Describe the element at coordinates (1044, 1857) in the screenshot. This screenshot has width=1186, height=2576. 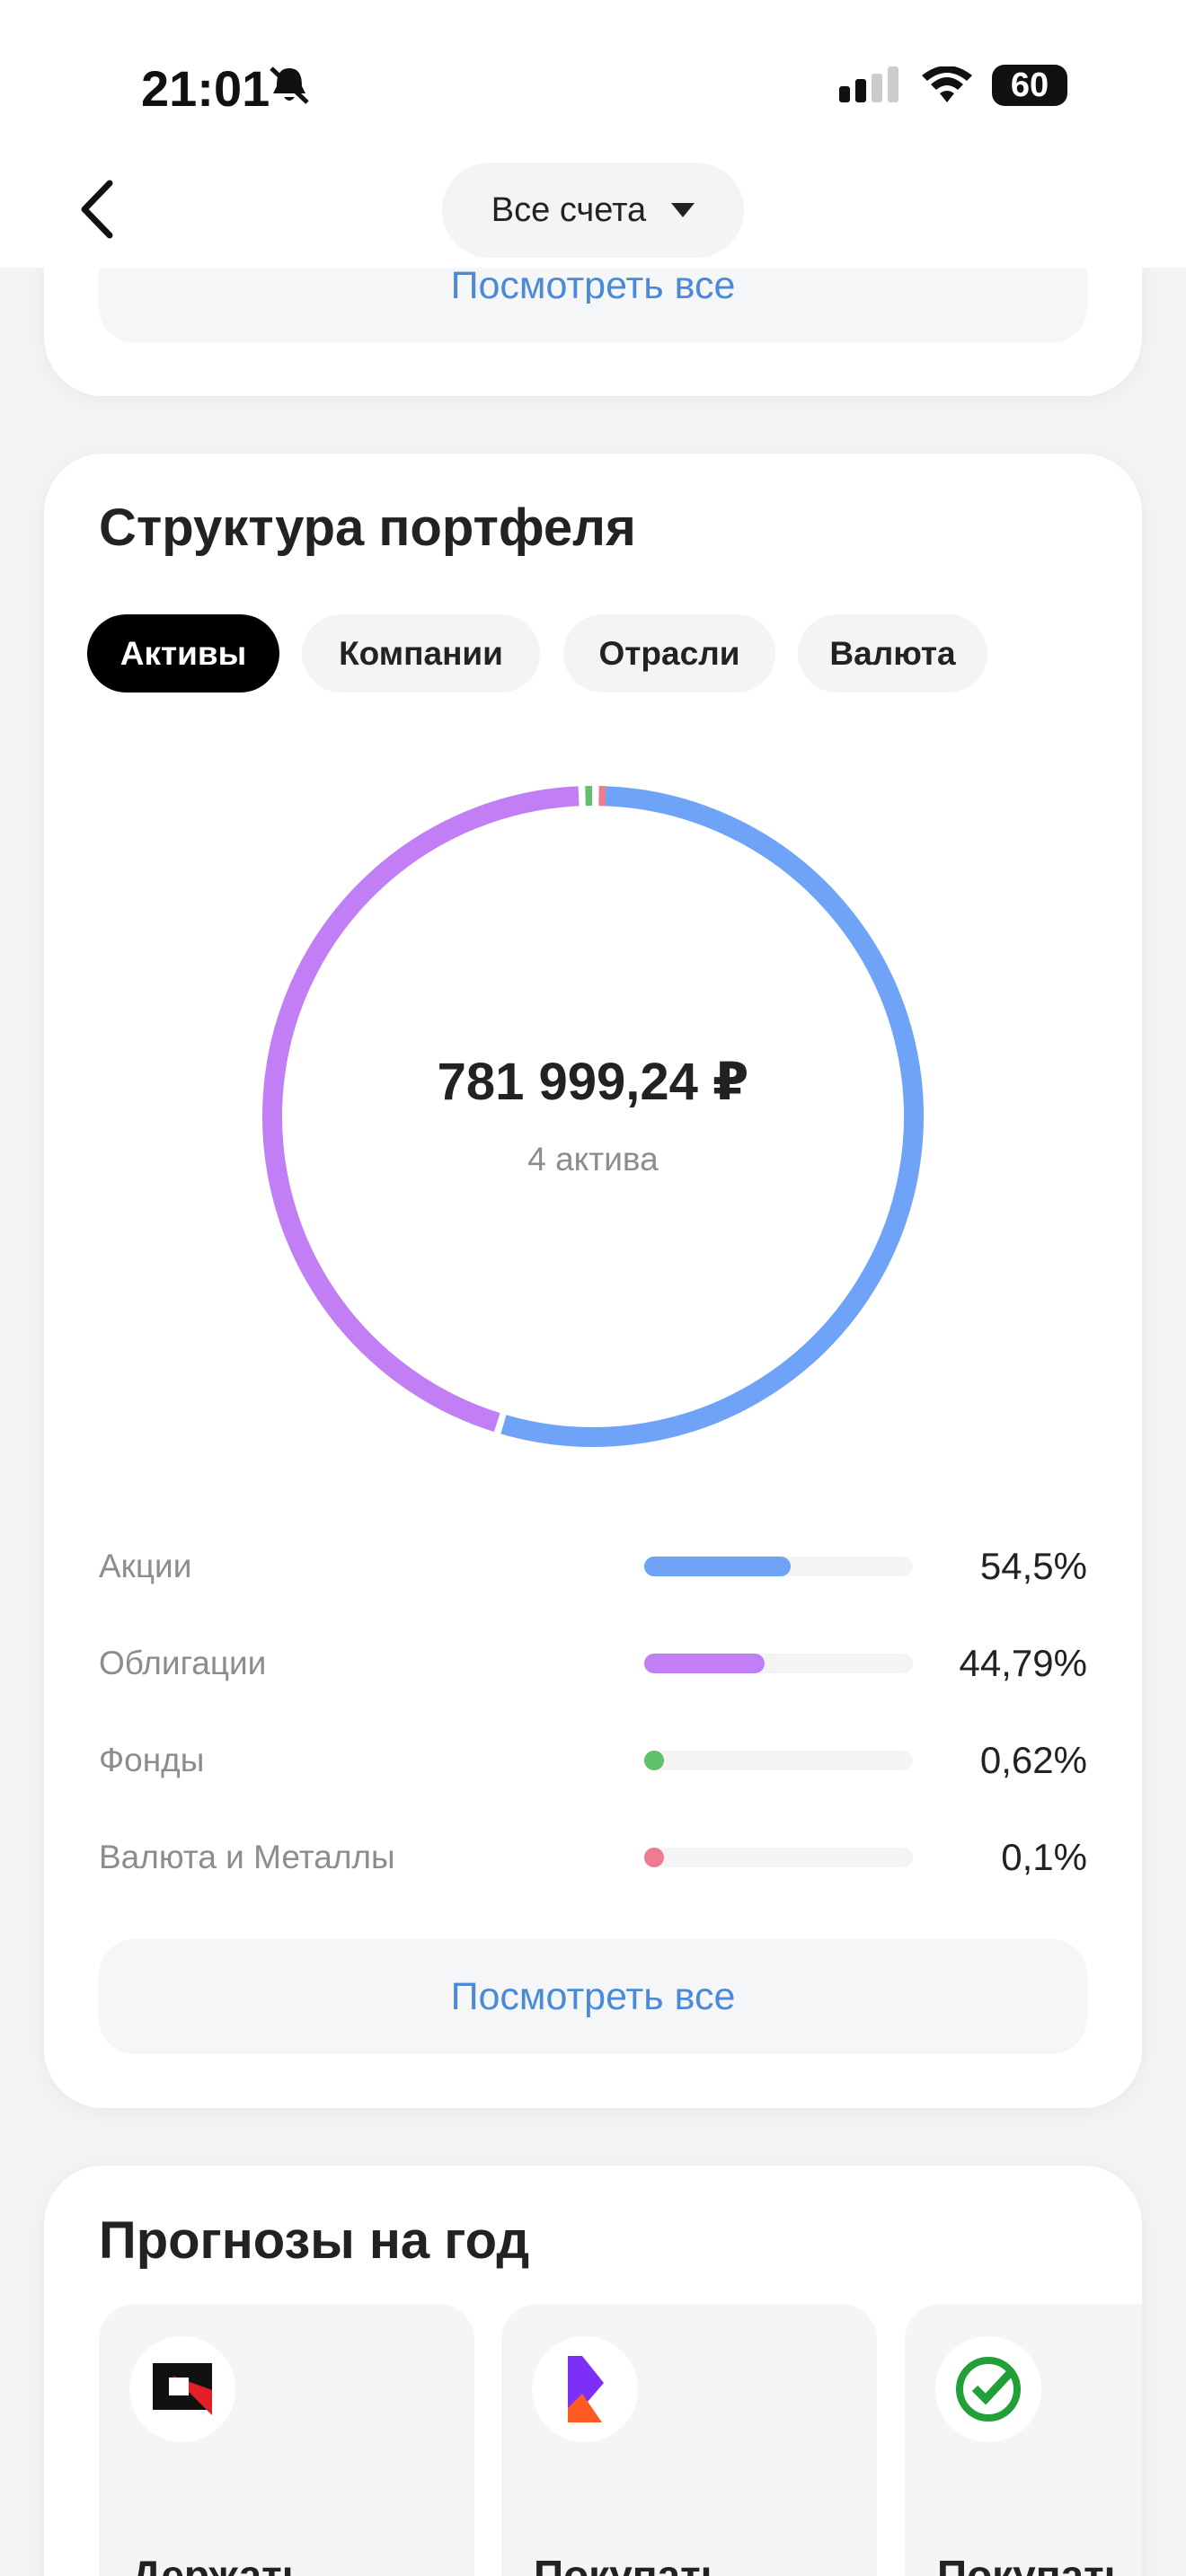
I see `percent-label: 0,1%` at that location.